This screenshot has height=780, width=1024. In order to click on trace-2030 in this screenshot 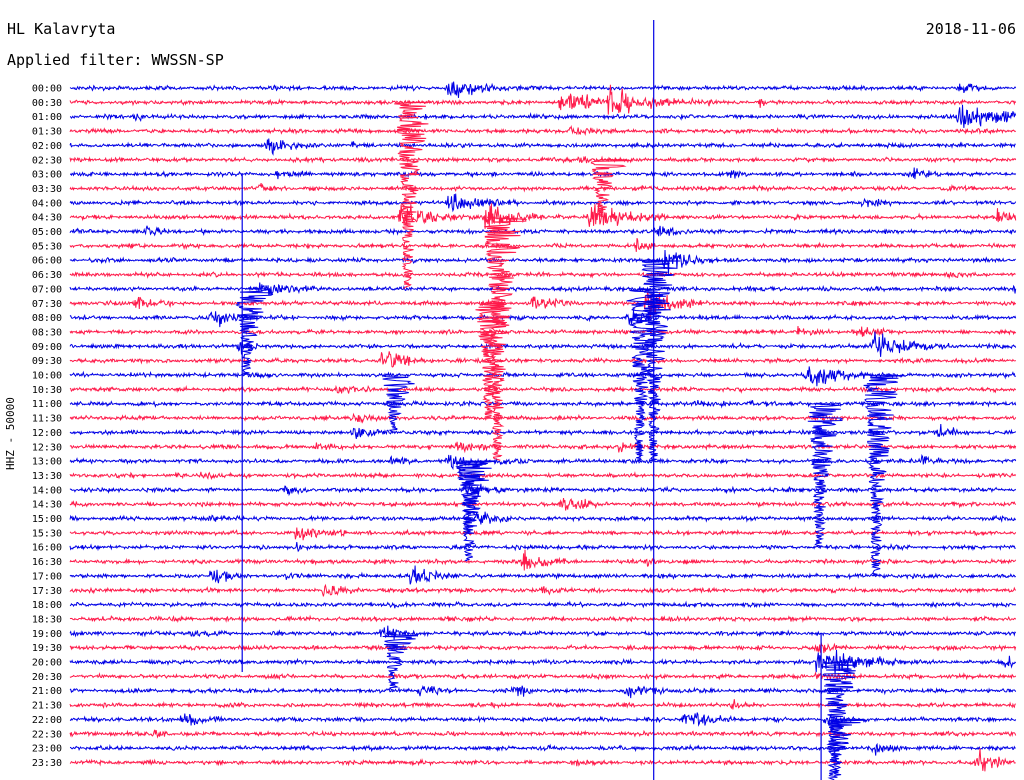, I will do `click(543, 676)`.